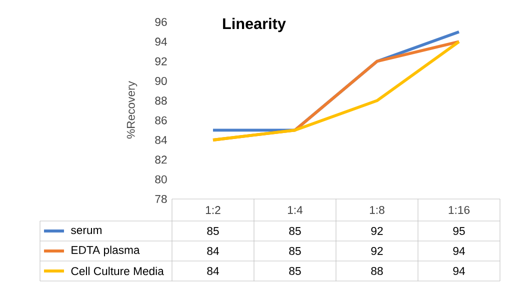  What do you see at coordinates (161, 61) in the screenshot?
I see `y-tick-label: 92` at bounding box center [161, 61].